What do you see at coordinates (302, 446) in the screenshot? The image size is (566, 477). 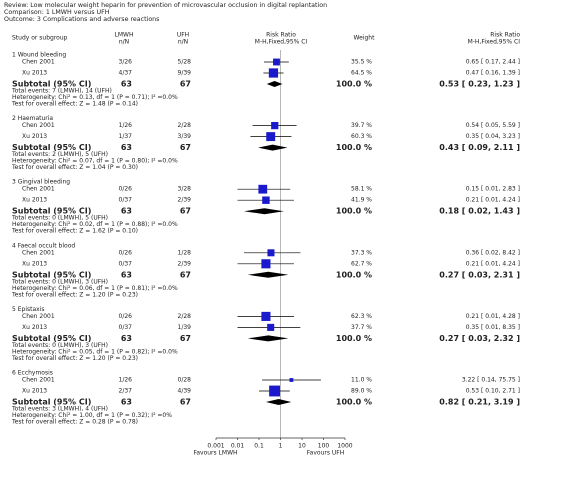 I see `x-tick-label: 10` at bounding box center [302, 446].